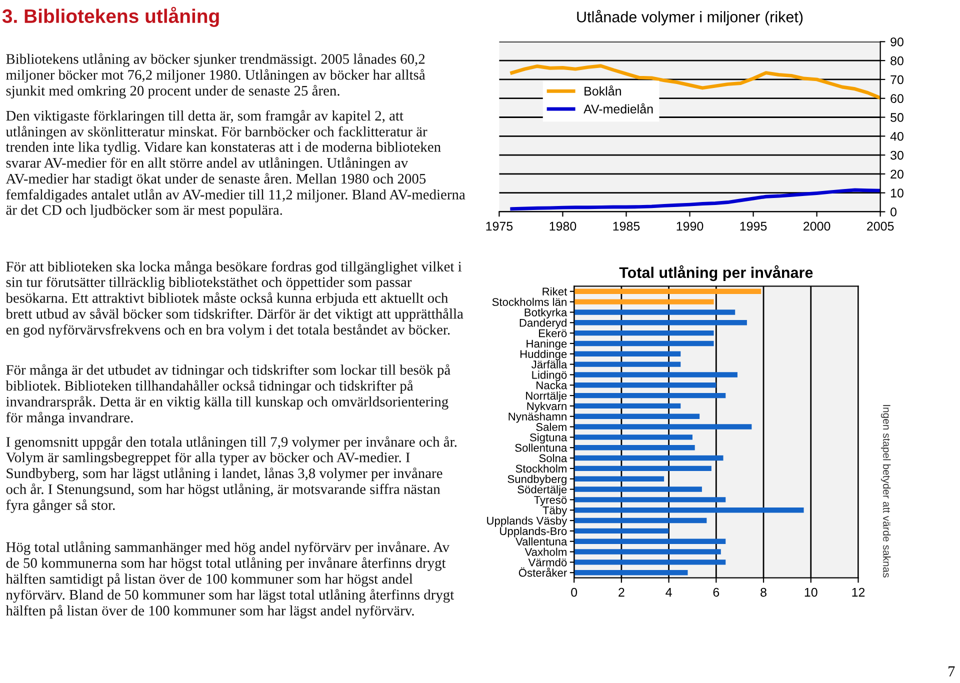 The height and width of the screenshot is (683, 960). Describe the element at coordinates (602, 90) in the screenshot. I see `legend-label: Boklån` at that location.